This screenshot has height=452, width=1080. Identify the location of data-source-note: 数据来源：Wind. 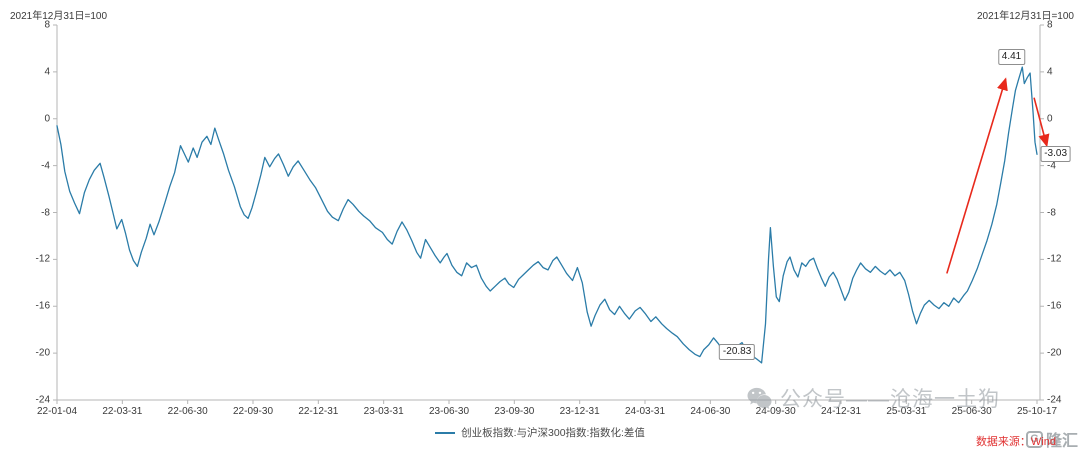
(1015, 442).